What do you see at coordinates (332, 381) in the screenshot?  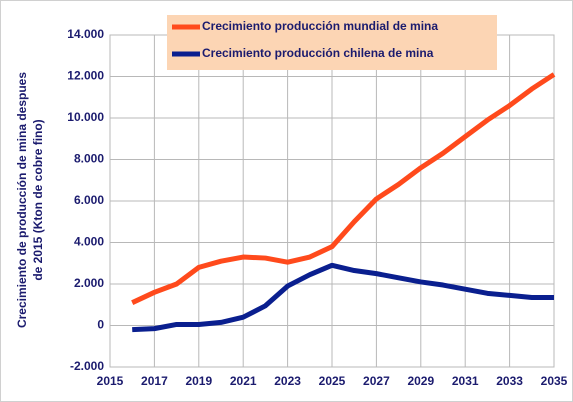 I see `x-tick-label: 2025` at bounding box center [332, 381].